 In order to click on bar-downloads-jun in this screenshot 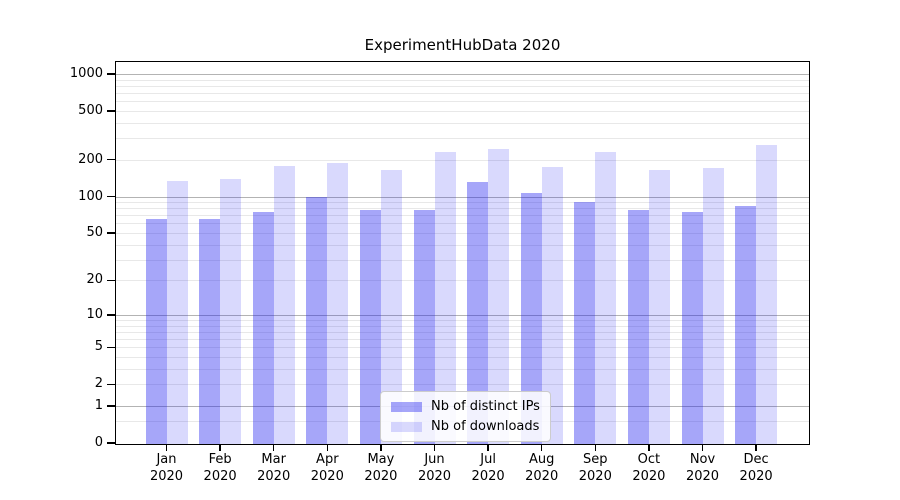, I will do `click(445, 298)`.